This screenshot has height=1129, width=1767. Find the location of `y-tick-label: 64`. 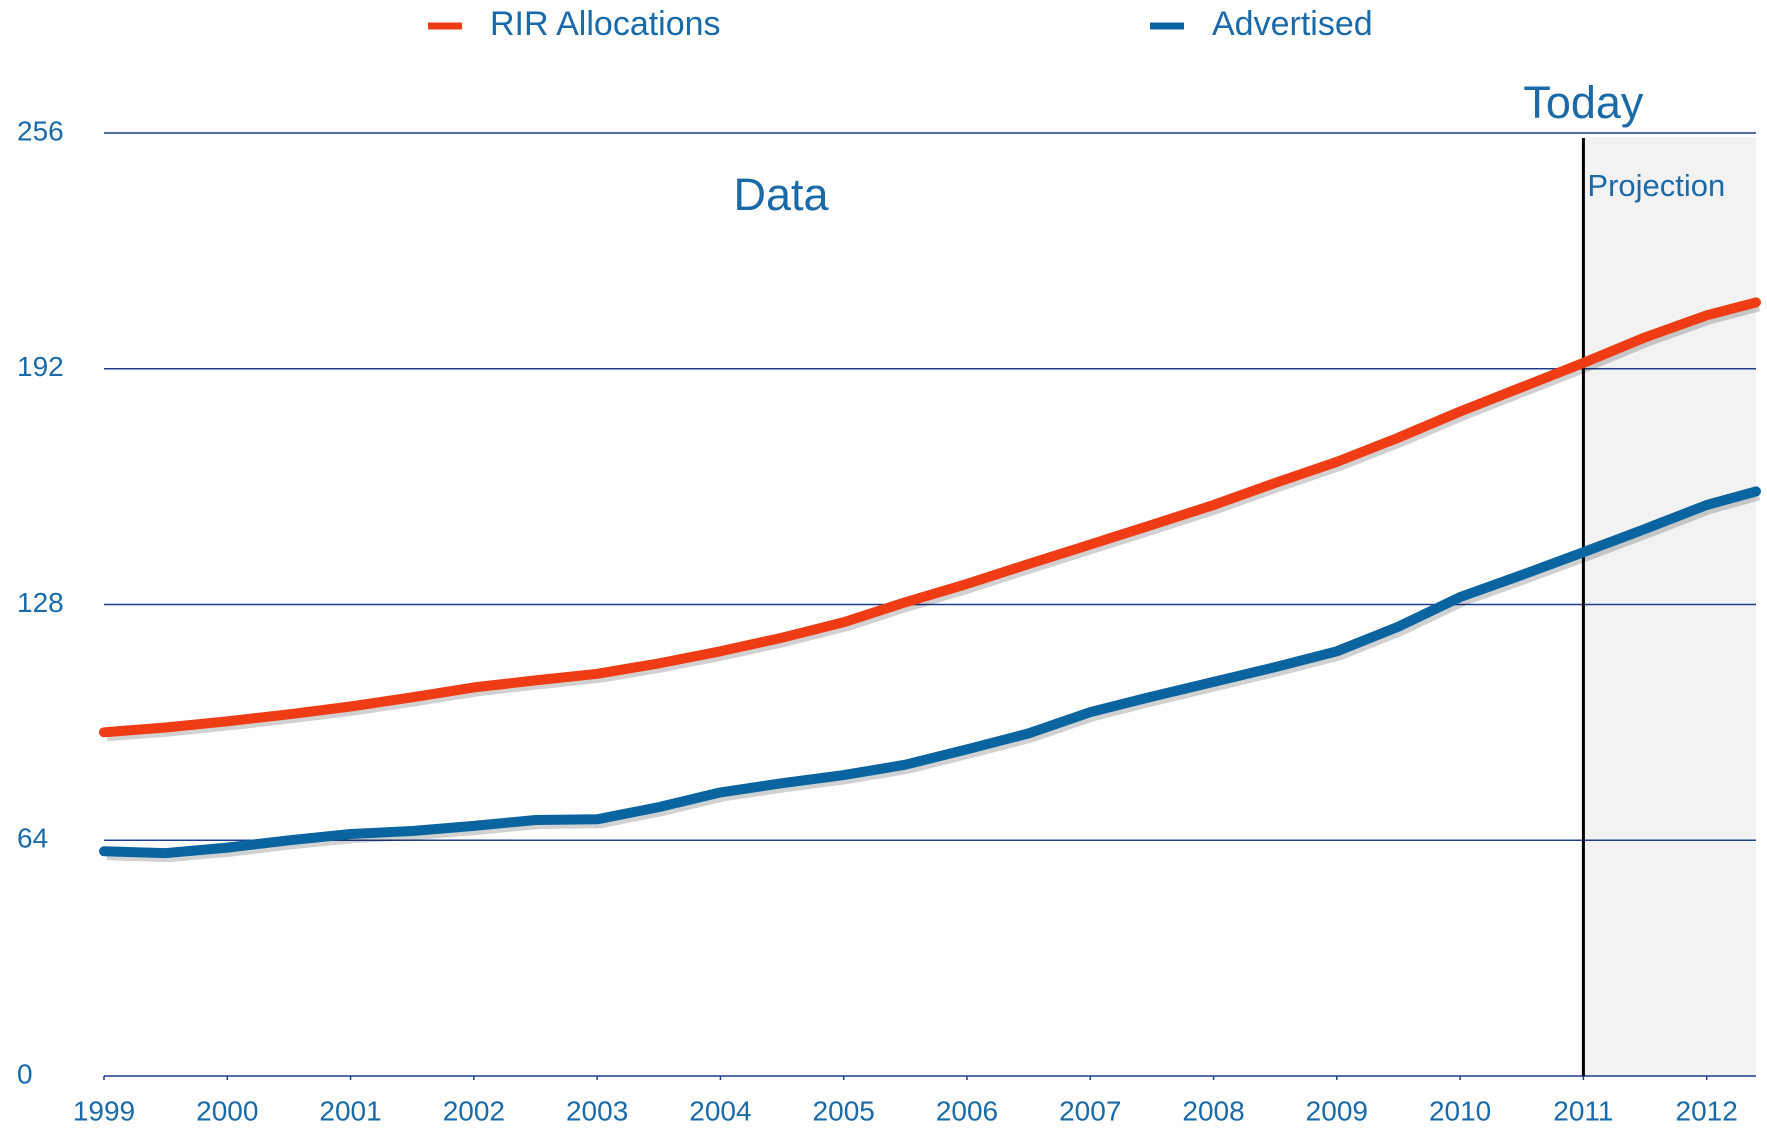

y-tick-label: 64 is located at coordinates (32, 838).